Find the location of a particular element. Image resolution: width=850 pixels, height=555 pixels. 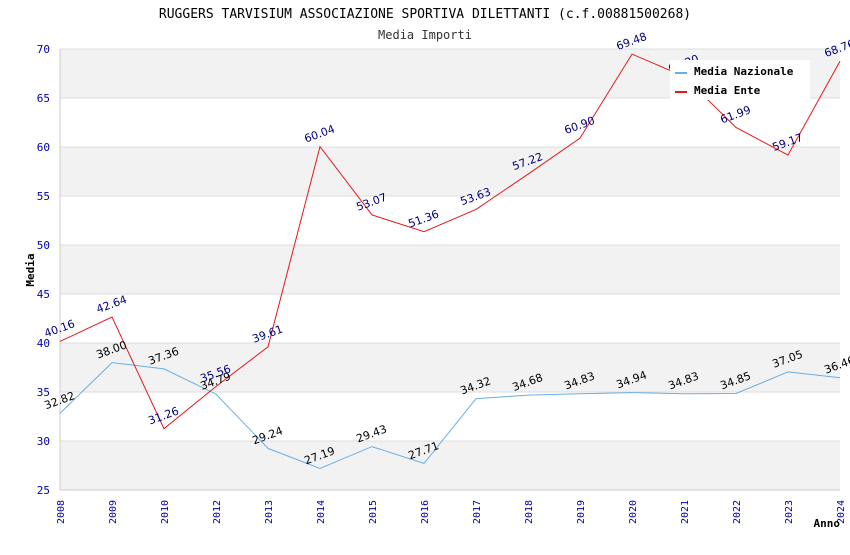

x-tick-label: 2020 is located at coordinates (633, 512).